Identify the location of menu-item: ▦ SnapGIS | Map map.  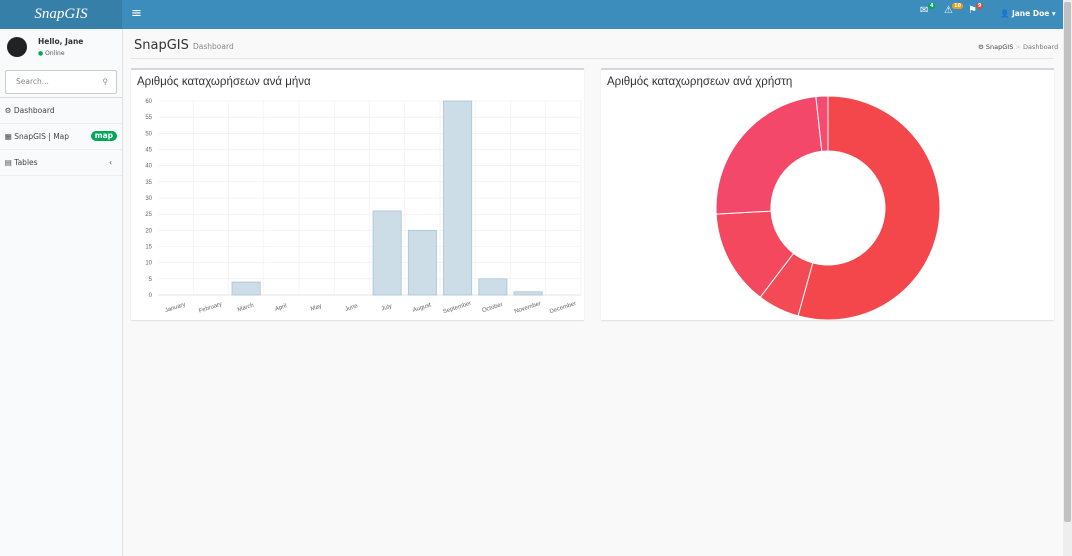
(61, 137).